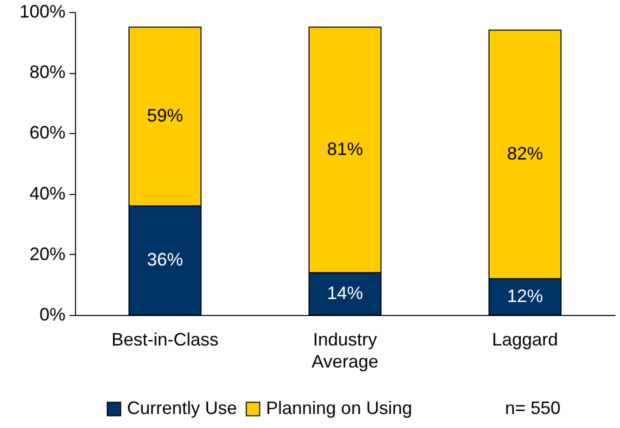 This screenshot has height=428, width=620. I want to click on data-label: 82%, so click(525, 153).